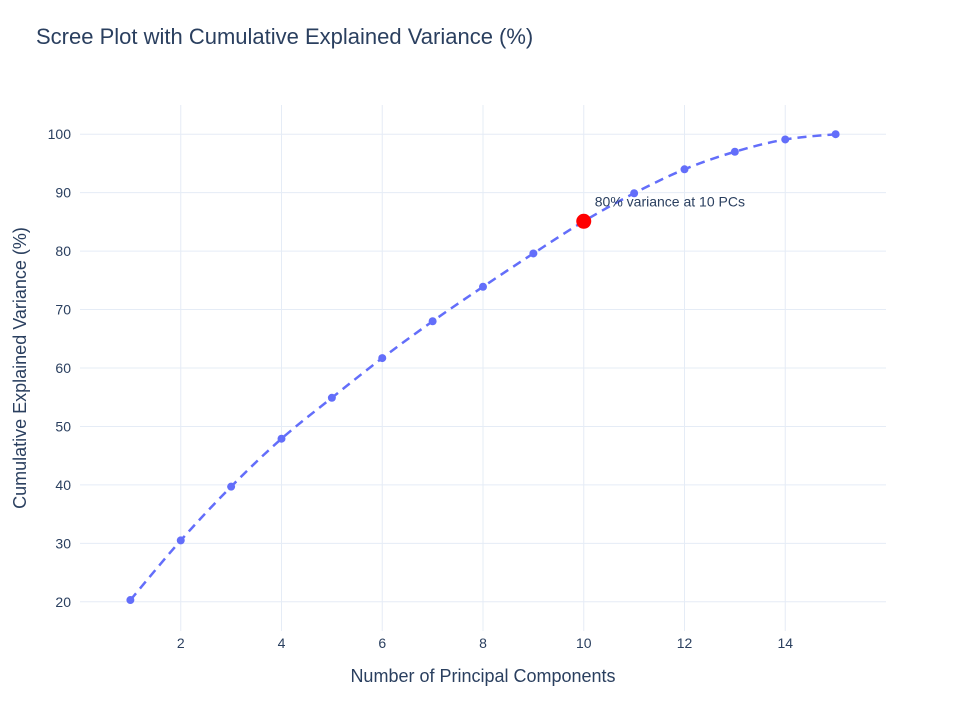 Image resolution: width=960 pixels, height=715 pixels. Describe the element at coordinates (482, 676) in the screenshot. I see `x-axis-title: Number of Principal Components` at that location.